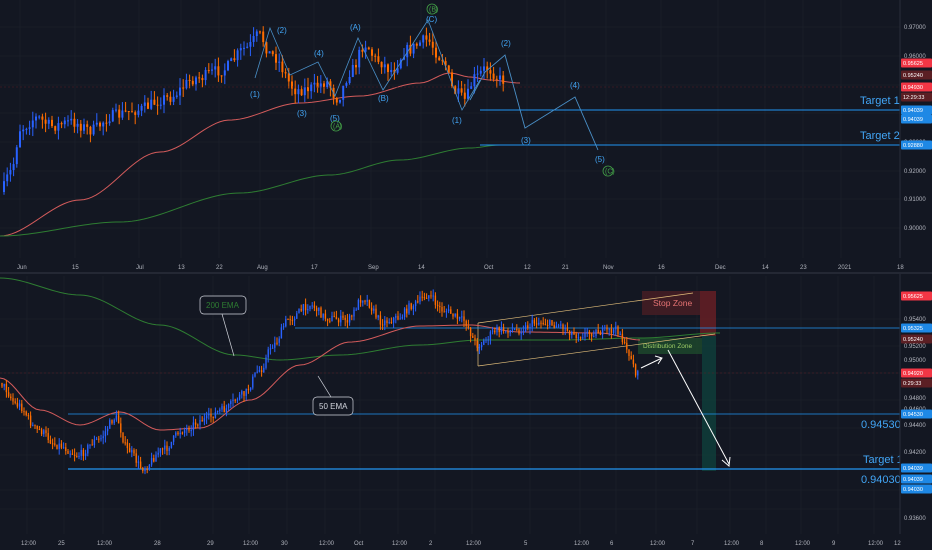  I want to click on date-tick: 13, so click(181, 268).